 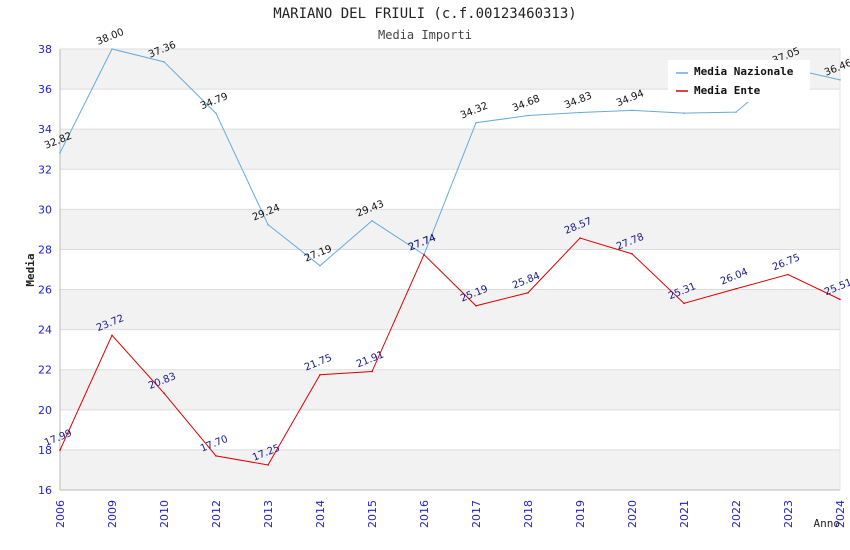 I want to click on x-tick-label: 2006, so click(x=60, y=514).